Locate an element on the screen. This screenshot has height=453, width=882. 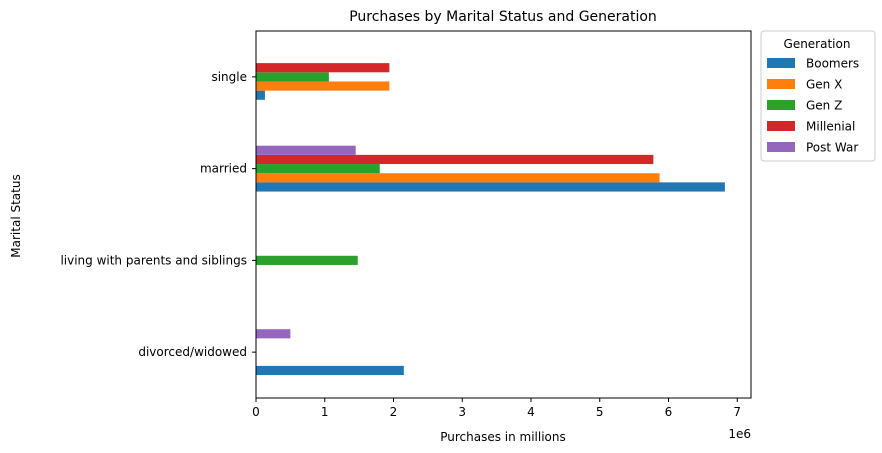
x-tick-label: 3 is located at coordinates (462, 412).